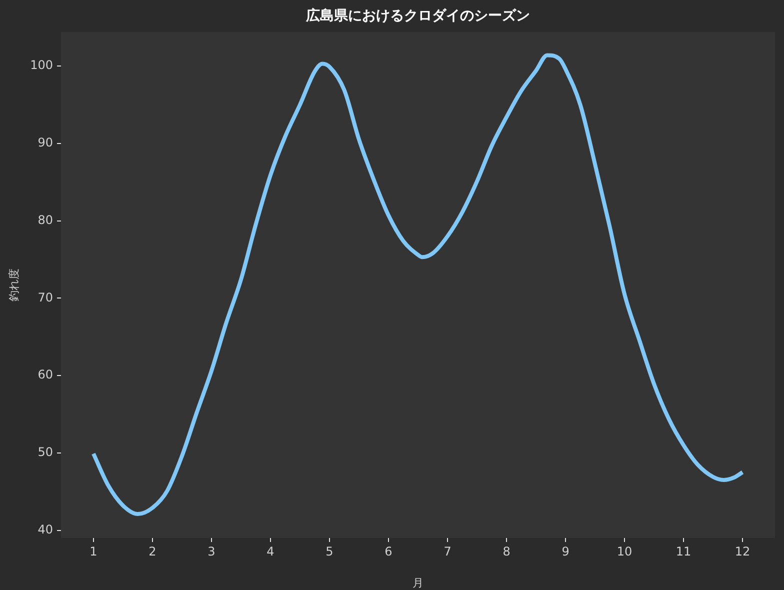 The height and width of the screenshot is (590, 784). What do you see at coordinates (684, 551) in the screenshot?
I see `x-tick-label: 11` at bounding box center [684, 551].